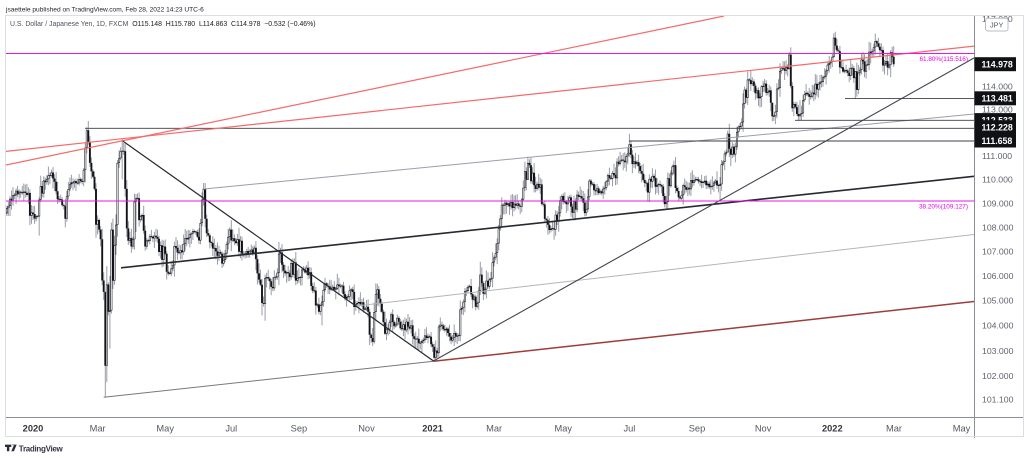  I want to click on svg-text: 107.000, so click(998, 252).